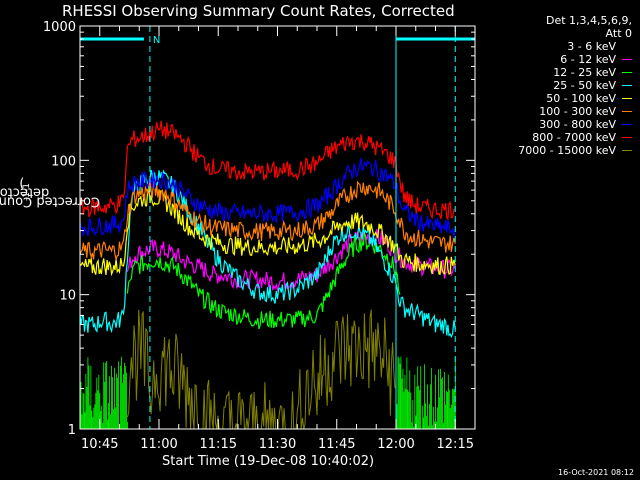 The image size is (640, 480). What do you see at coordinates (67, 296) in the screenshot?
I see `y-tick-label: 10` at bounding box center [67, 296].